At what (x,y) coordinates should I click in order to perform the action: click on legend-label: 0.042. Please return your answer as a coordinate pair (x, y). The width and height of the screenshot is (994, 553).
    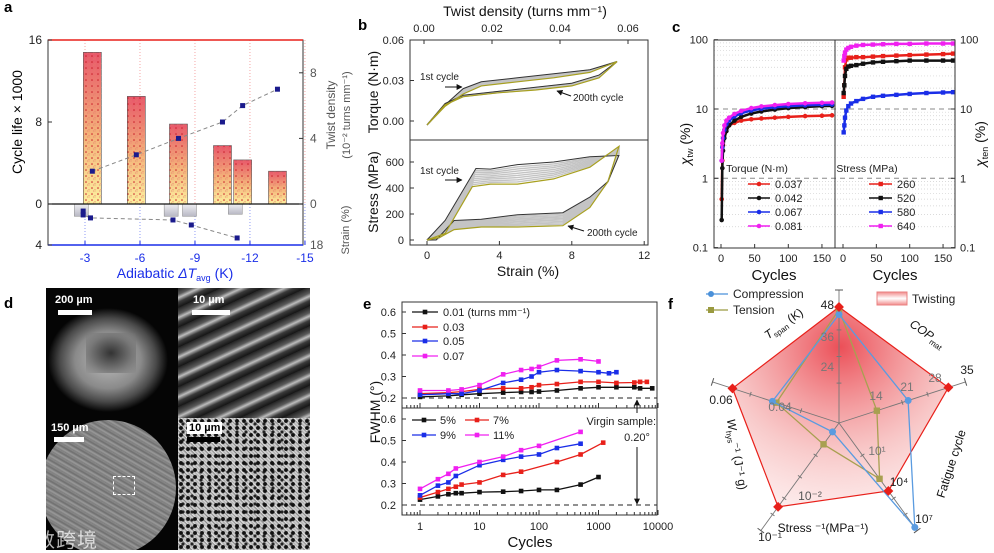
    Looking at the image, I should click on (789, 199).